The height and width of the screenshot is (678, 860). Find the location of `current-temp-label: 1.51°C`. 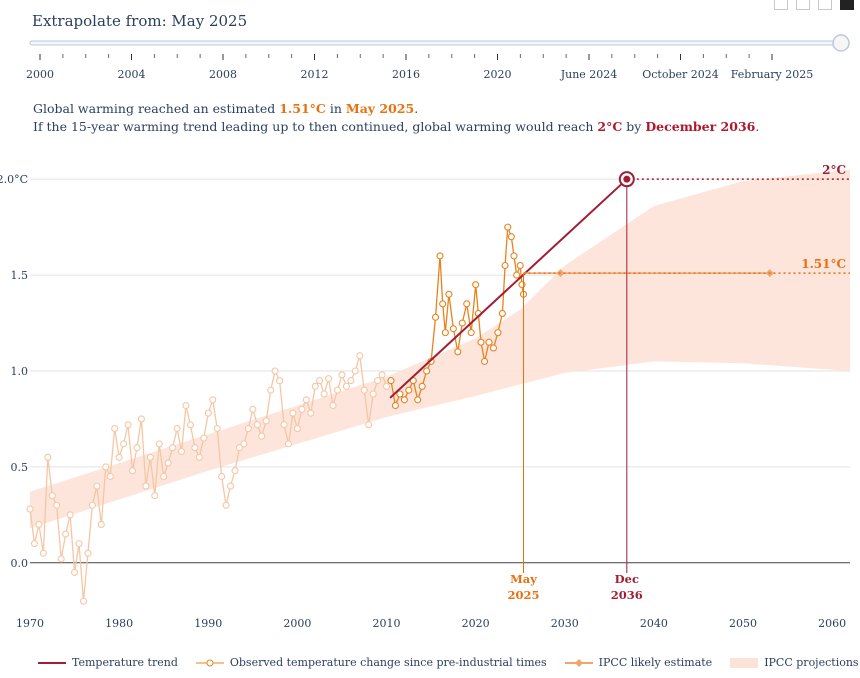

current-temp-label: 1.51°C is located at coordinates (823, 264).